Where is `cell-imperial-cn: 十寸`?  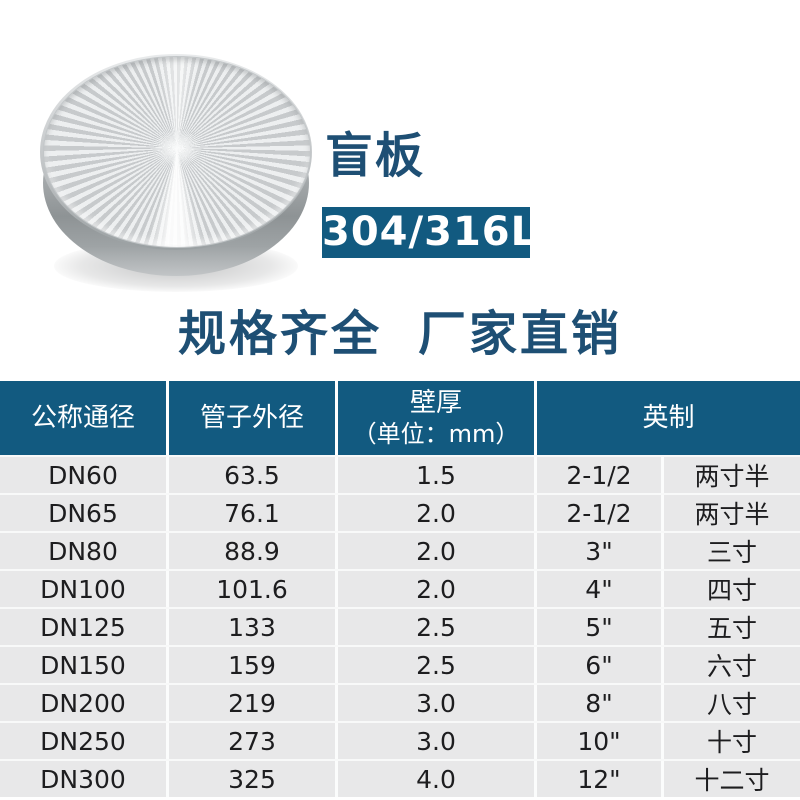
cell-imperial-cn: 十寸 is located at coordinates (732, 741).